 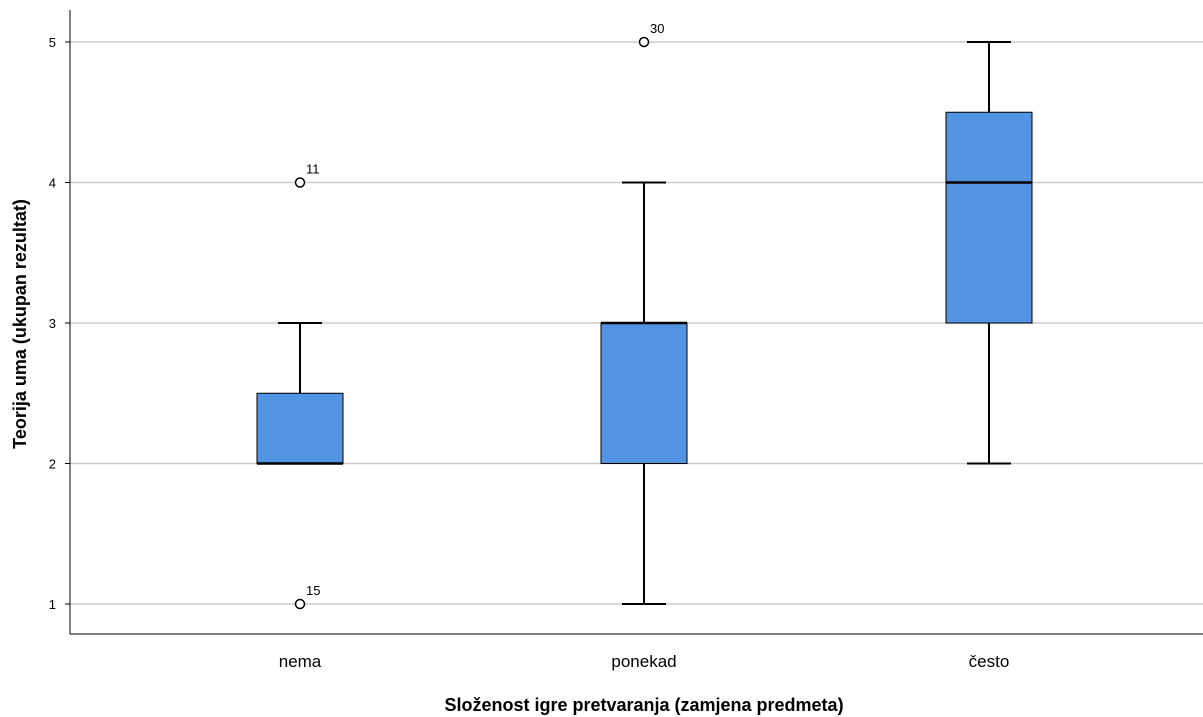 What do you see at coordinates (52, 183) in the screenshot?
I see `y-tick-label: 4` at bounding box center [52, 183].